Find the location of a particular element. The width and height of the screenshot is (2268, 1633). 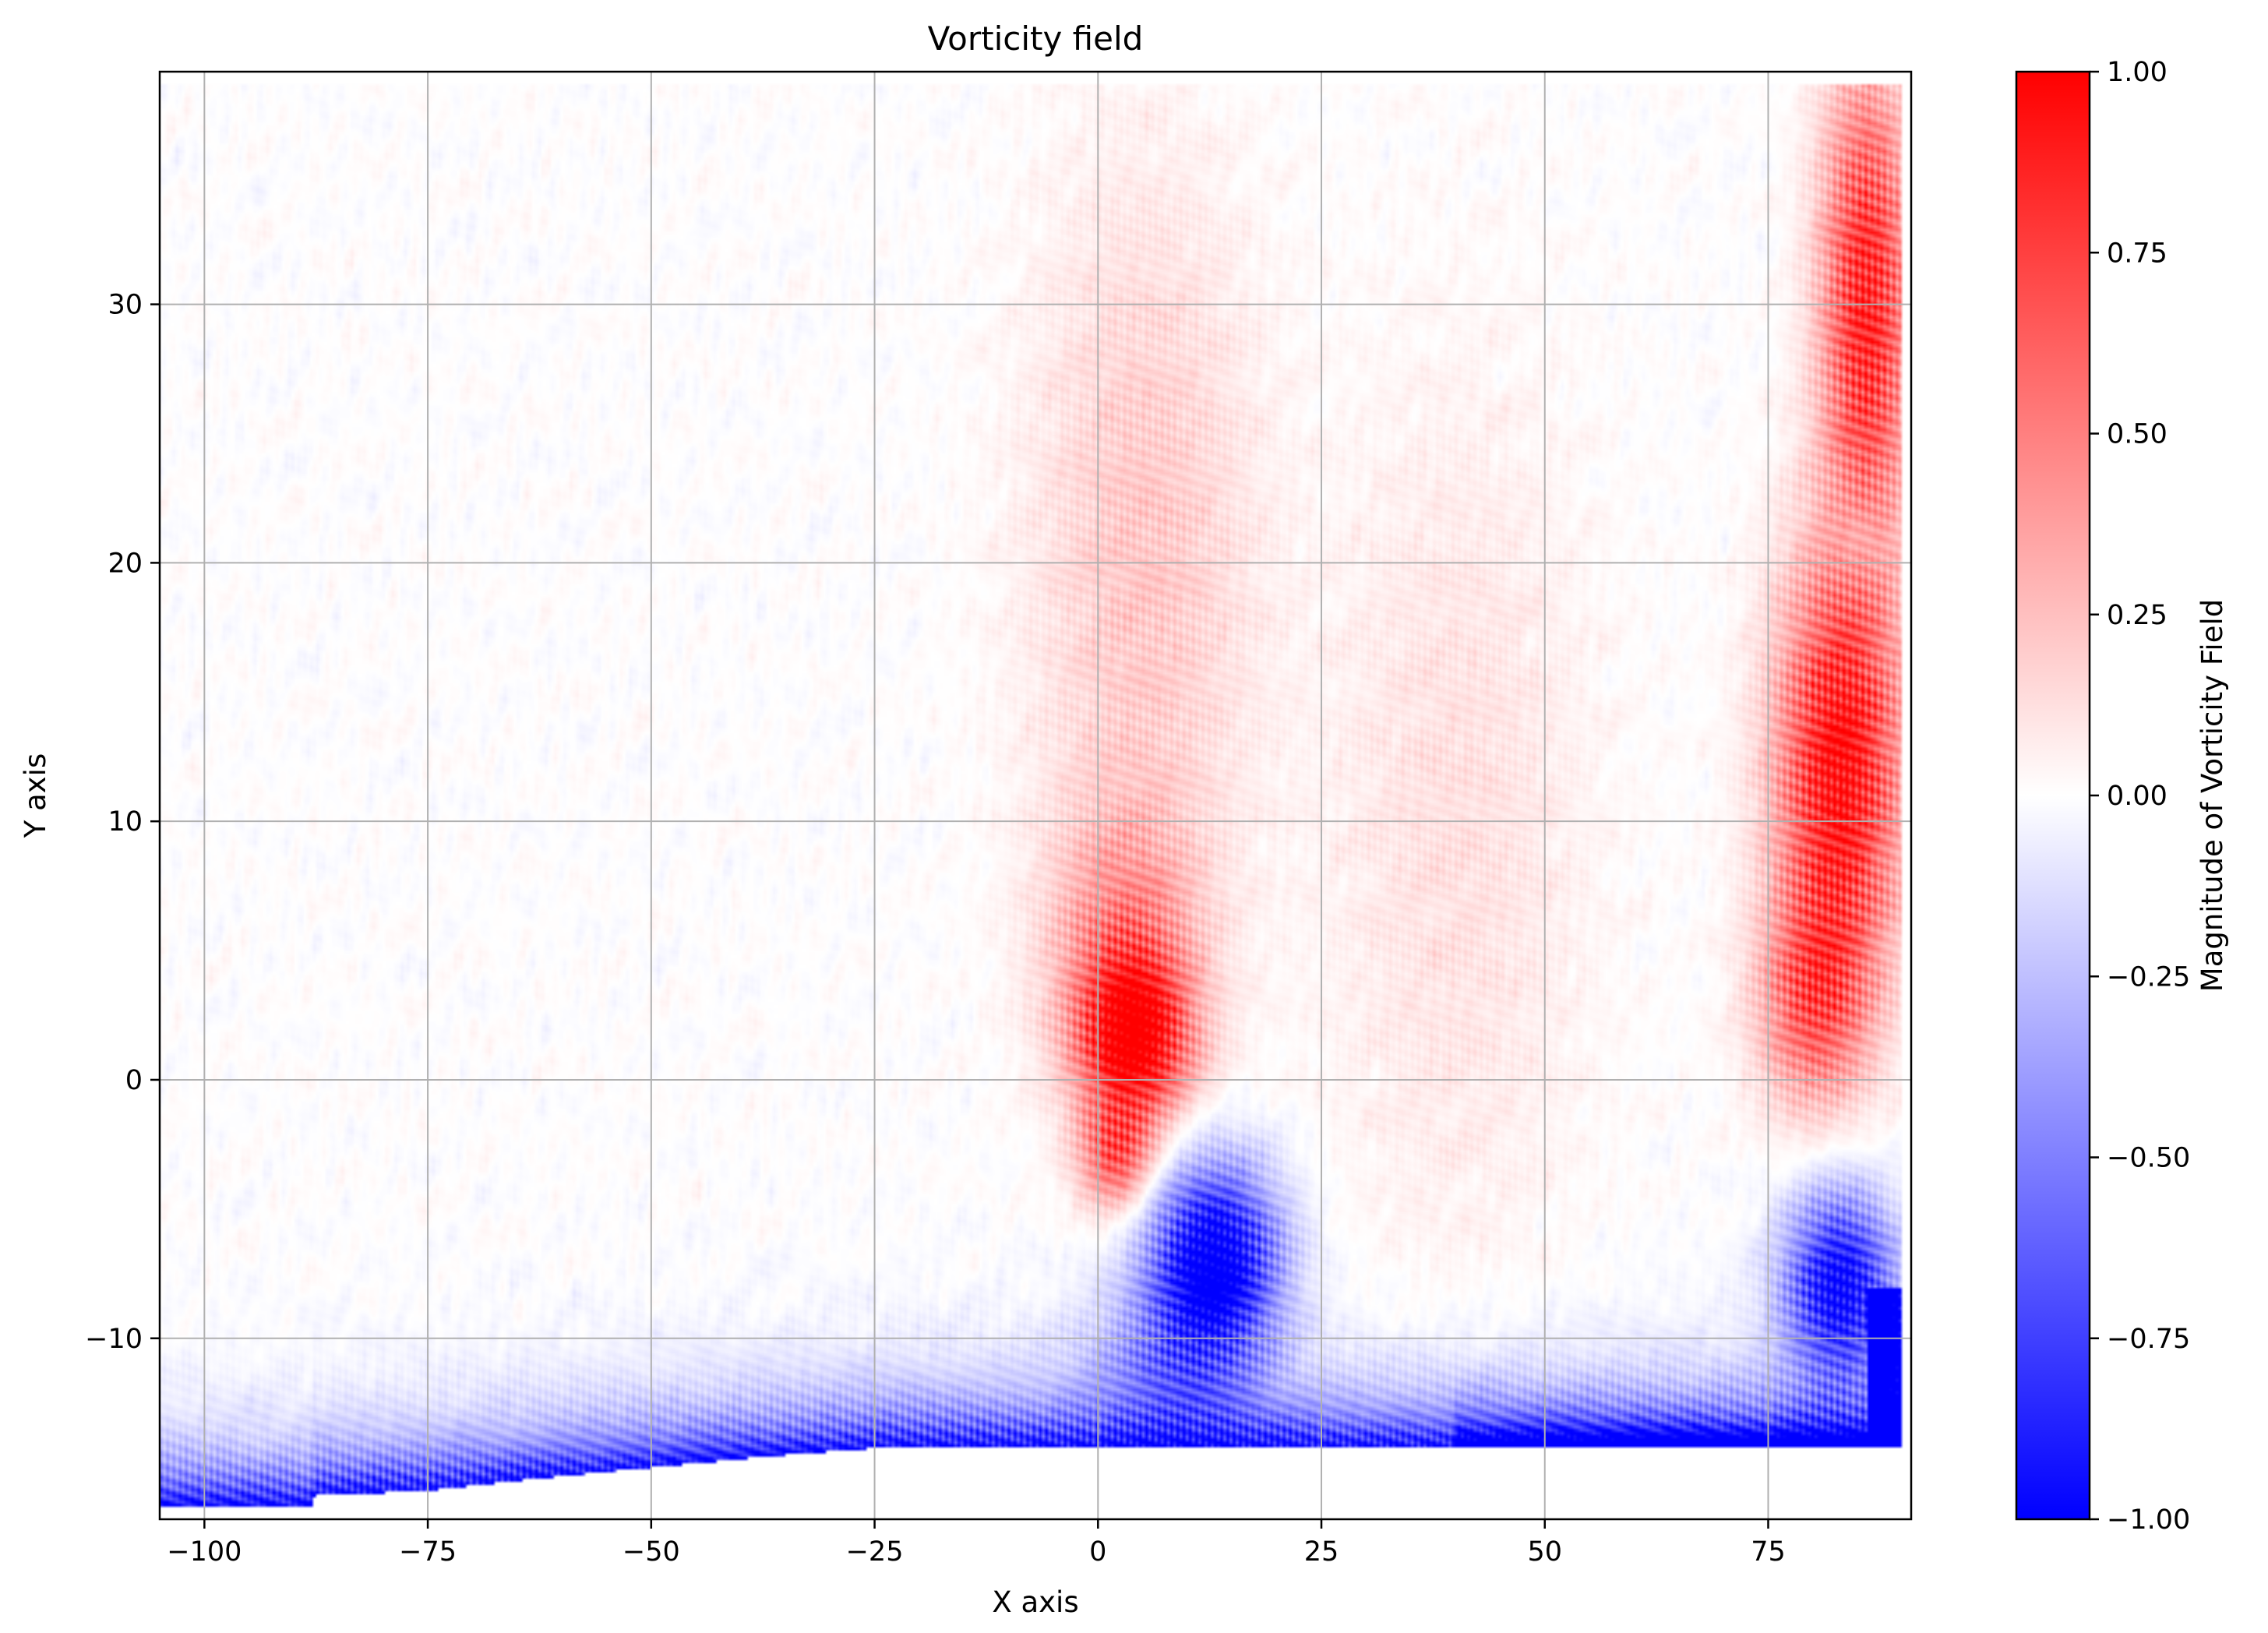

x-tick-label: 50 is located at coordinates (1544, 1552).